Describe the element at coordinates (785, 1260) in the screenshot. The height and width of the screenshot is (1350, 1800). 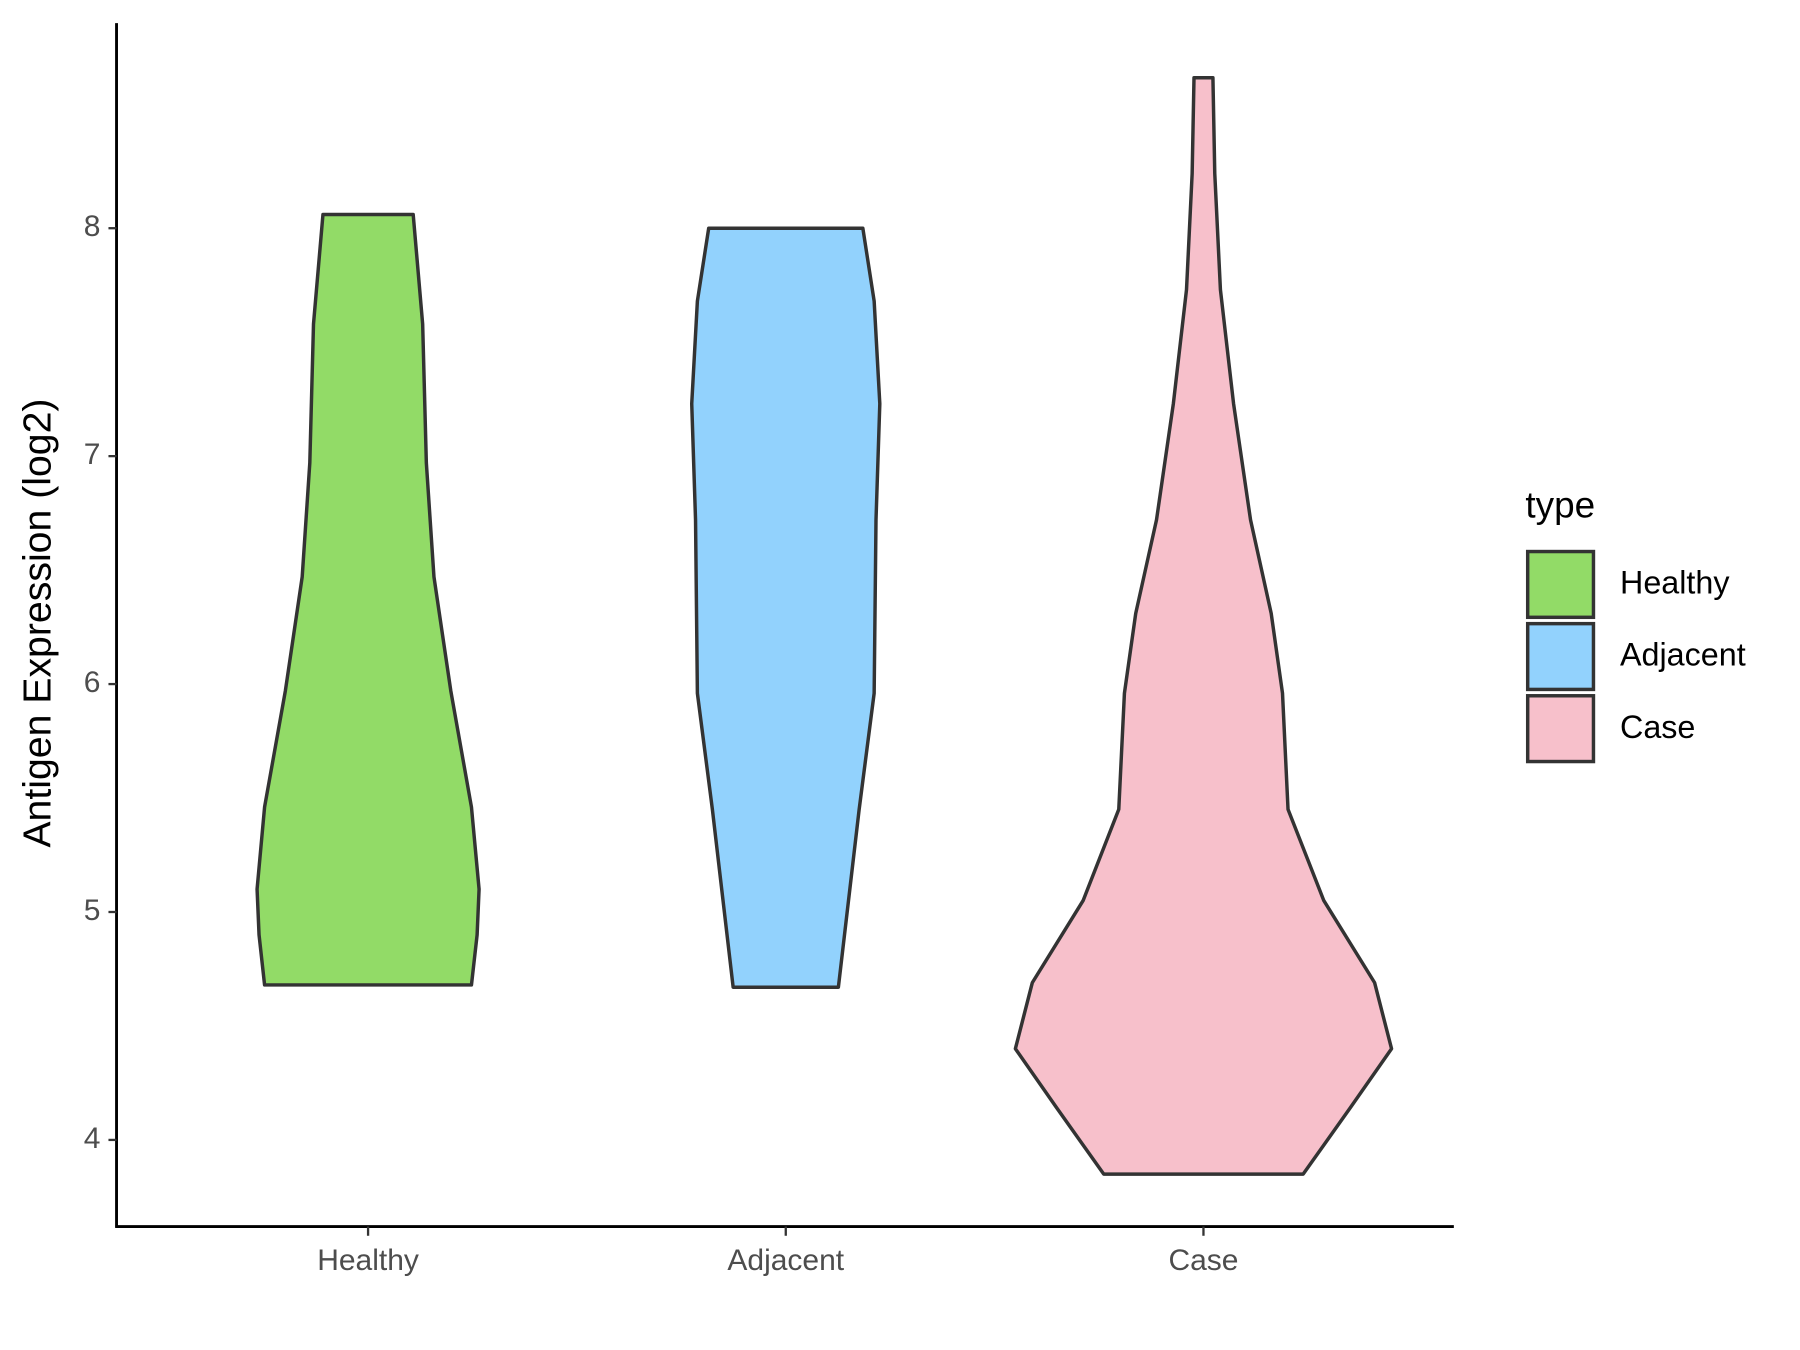
I see `x-tick-label: Adjacent` at that location.